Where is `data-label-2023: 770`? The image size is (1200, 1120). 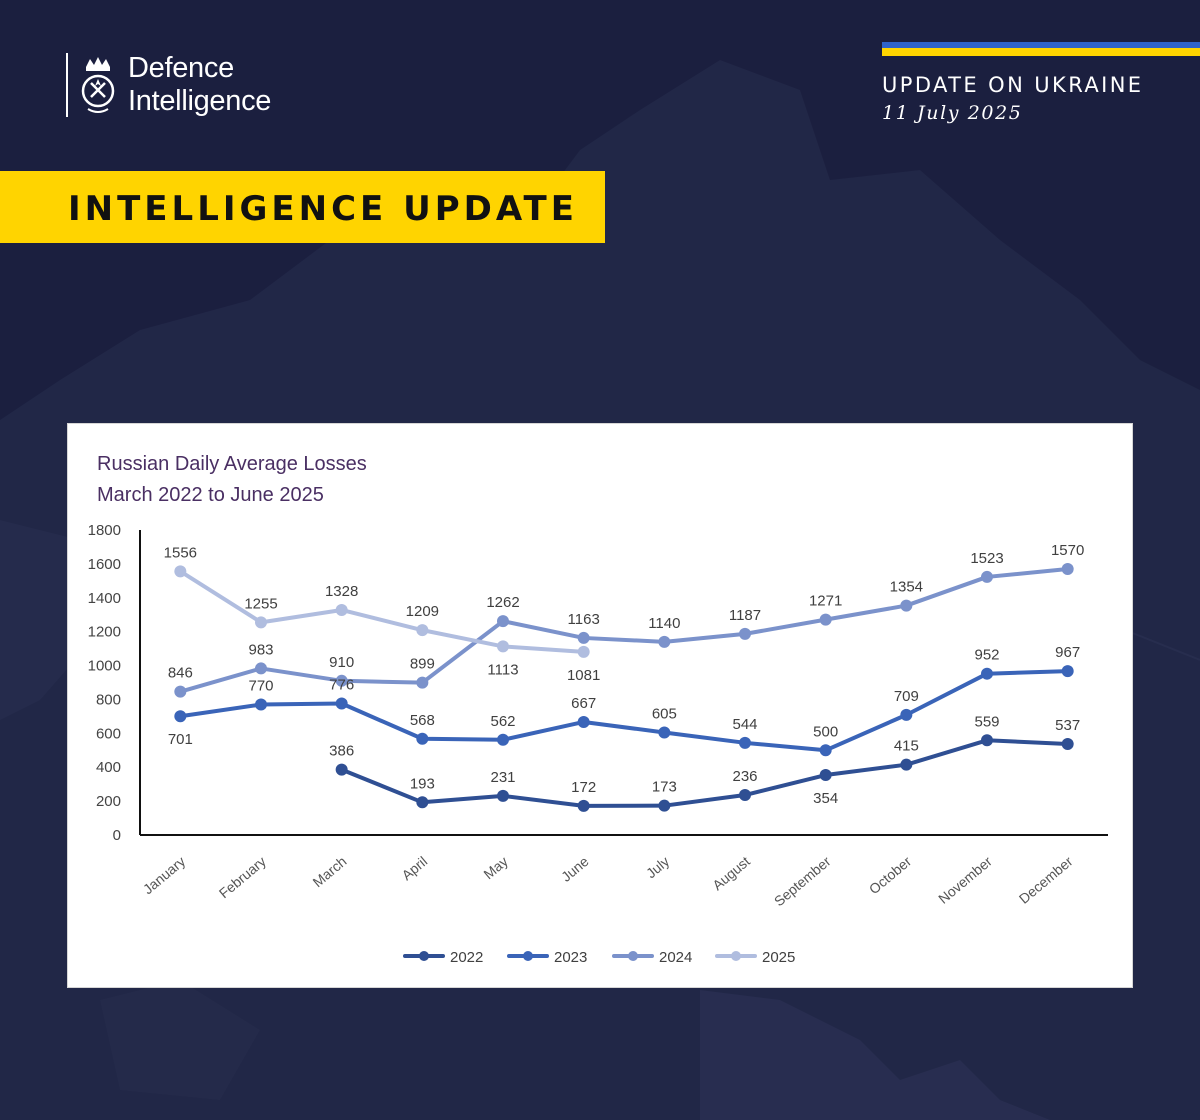
data-label-2023: 770 is located at coordinates (260, 686).